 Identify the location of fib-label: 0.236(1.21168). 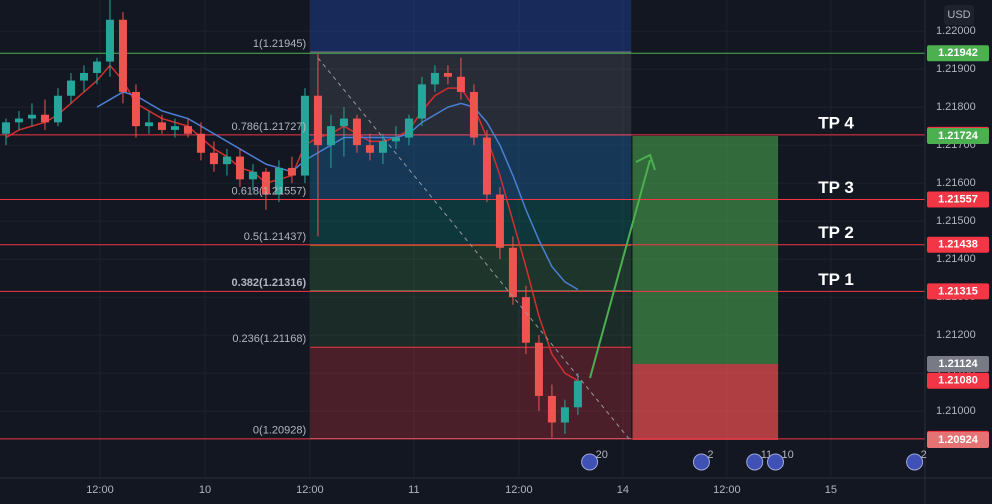
(269, 339).